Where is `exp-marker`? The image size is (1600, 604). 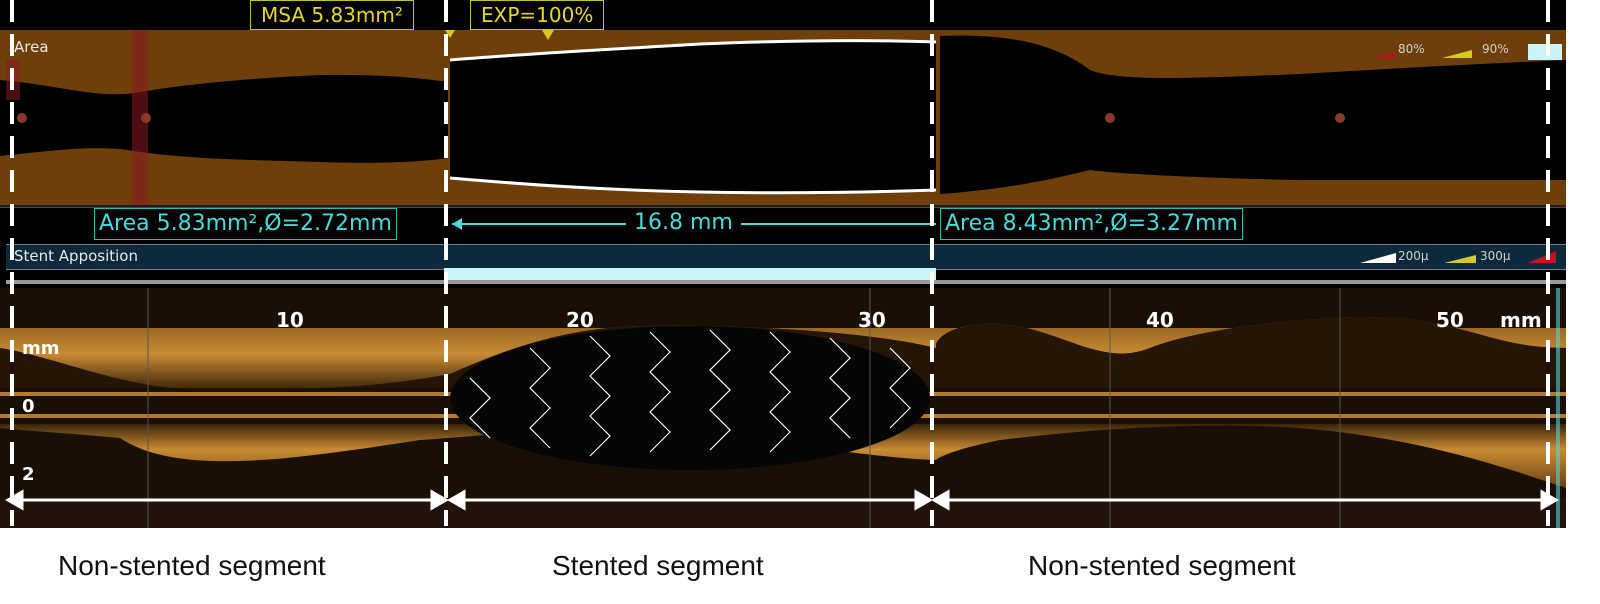 exp-marker is located at coordinates (548, 35).